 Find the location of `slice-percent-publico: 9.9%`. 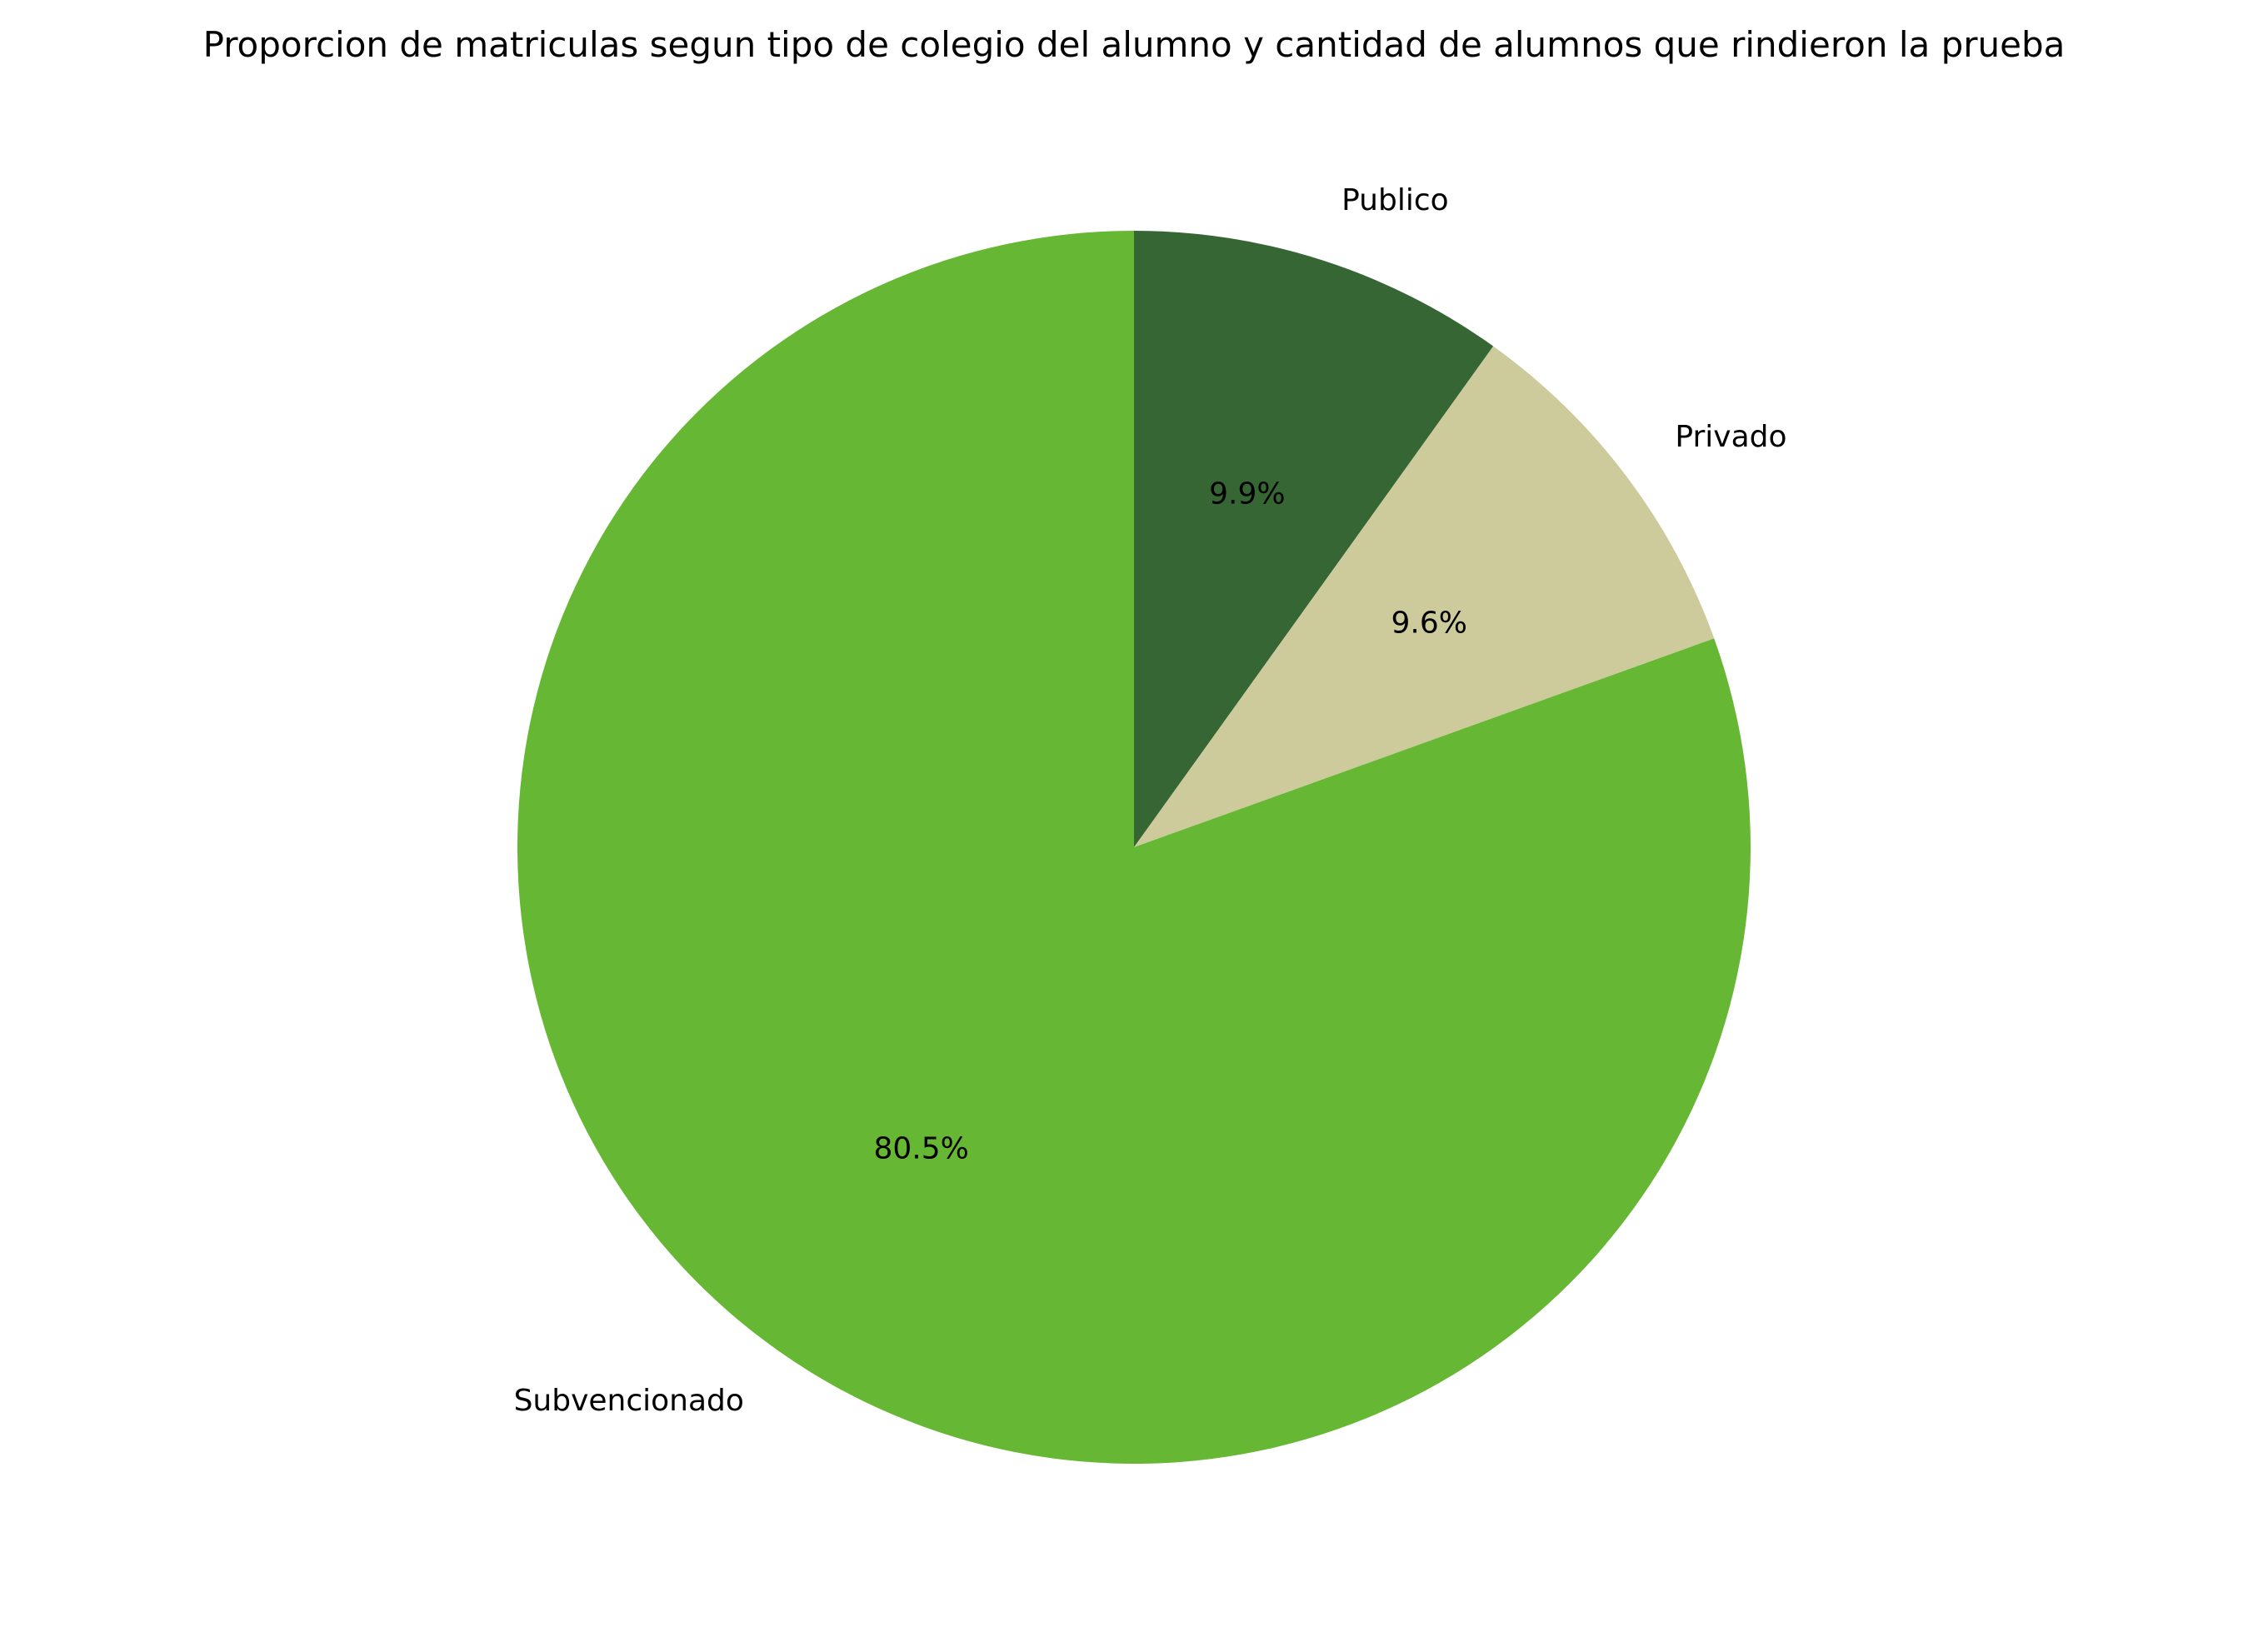

slice-percent-publico: 9.9% is located at coordinates (1247, 494).